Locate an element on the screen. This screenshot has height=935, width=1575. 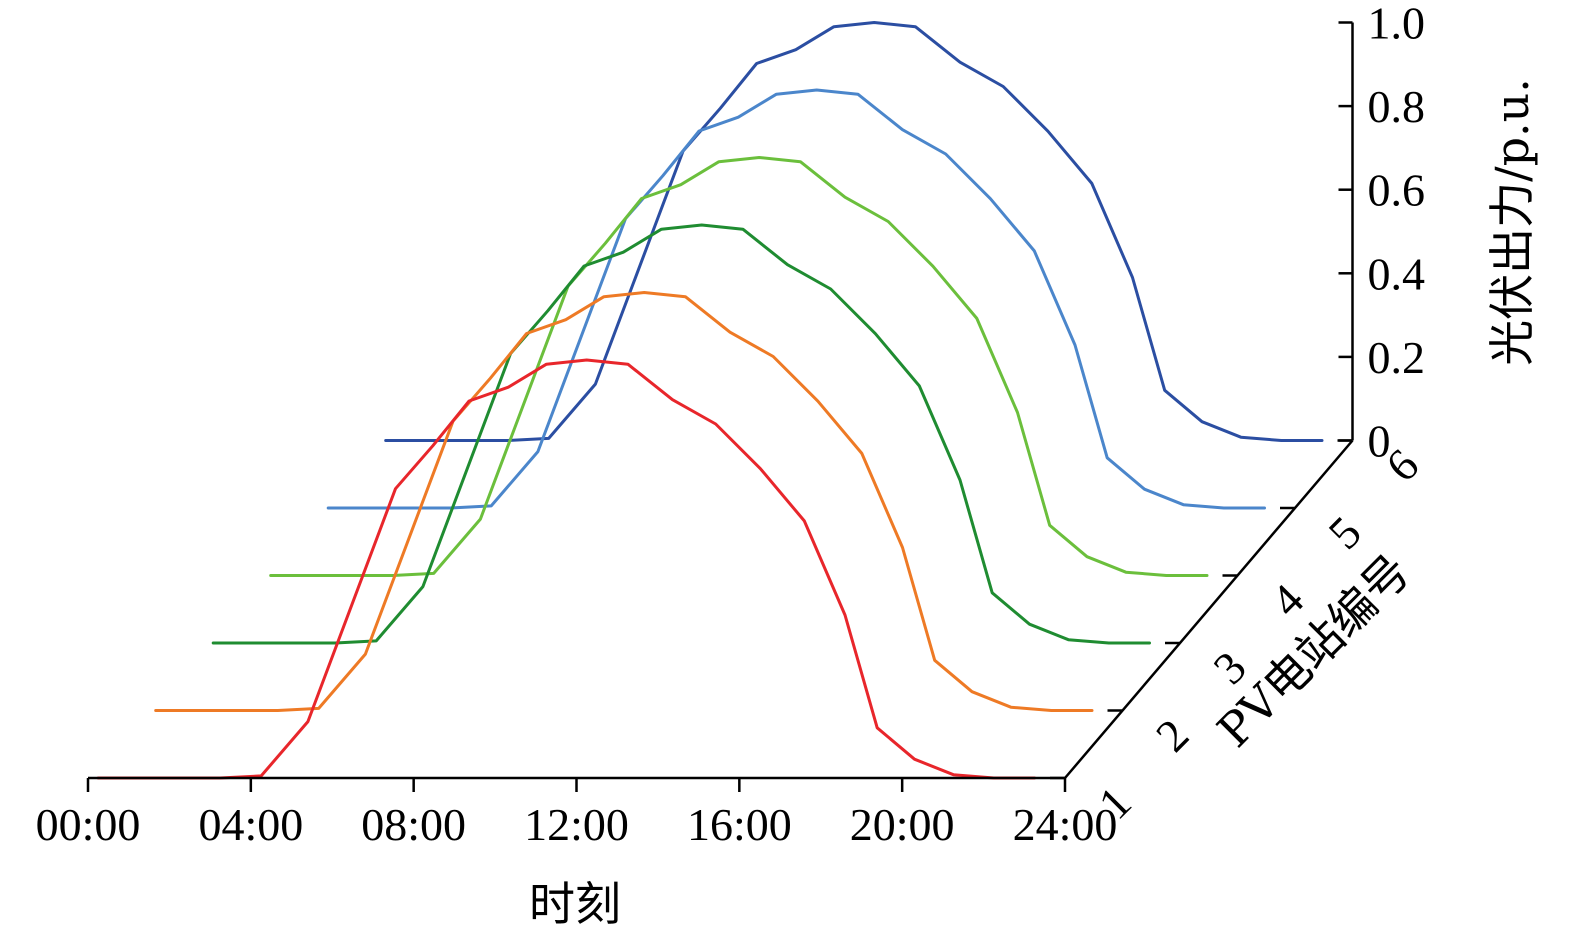
depth-tick-label: 4 is located at coordinates (1287, 600).